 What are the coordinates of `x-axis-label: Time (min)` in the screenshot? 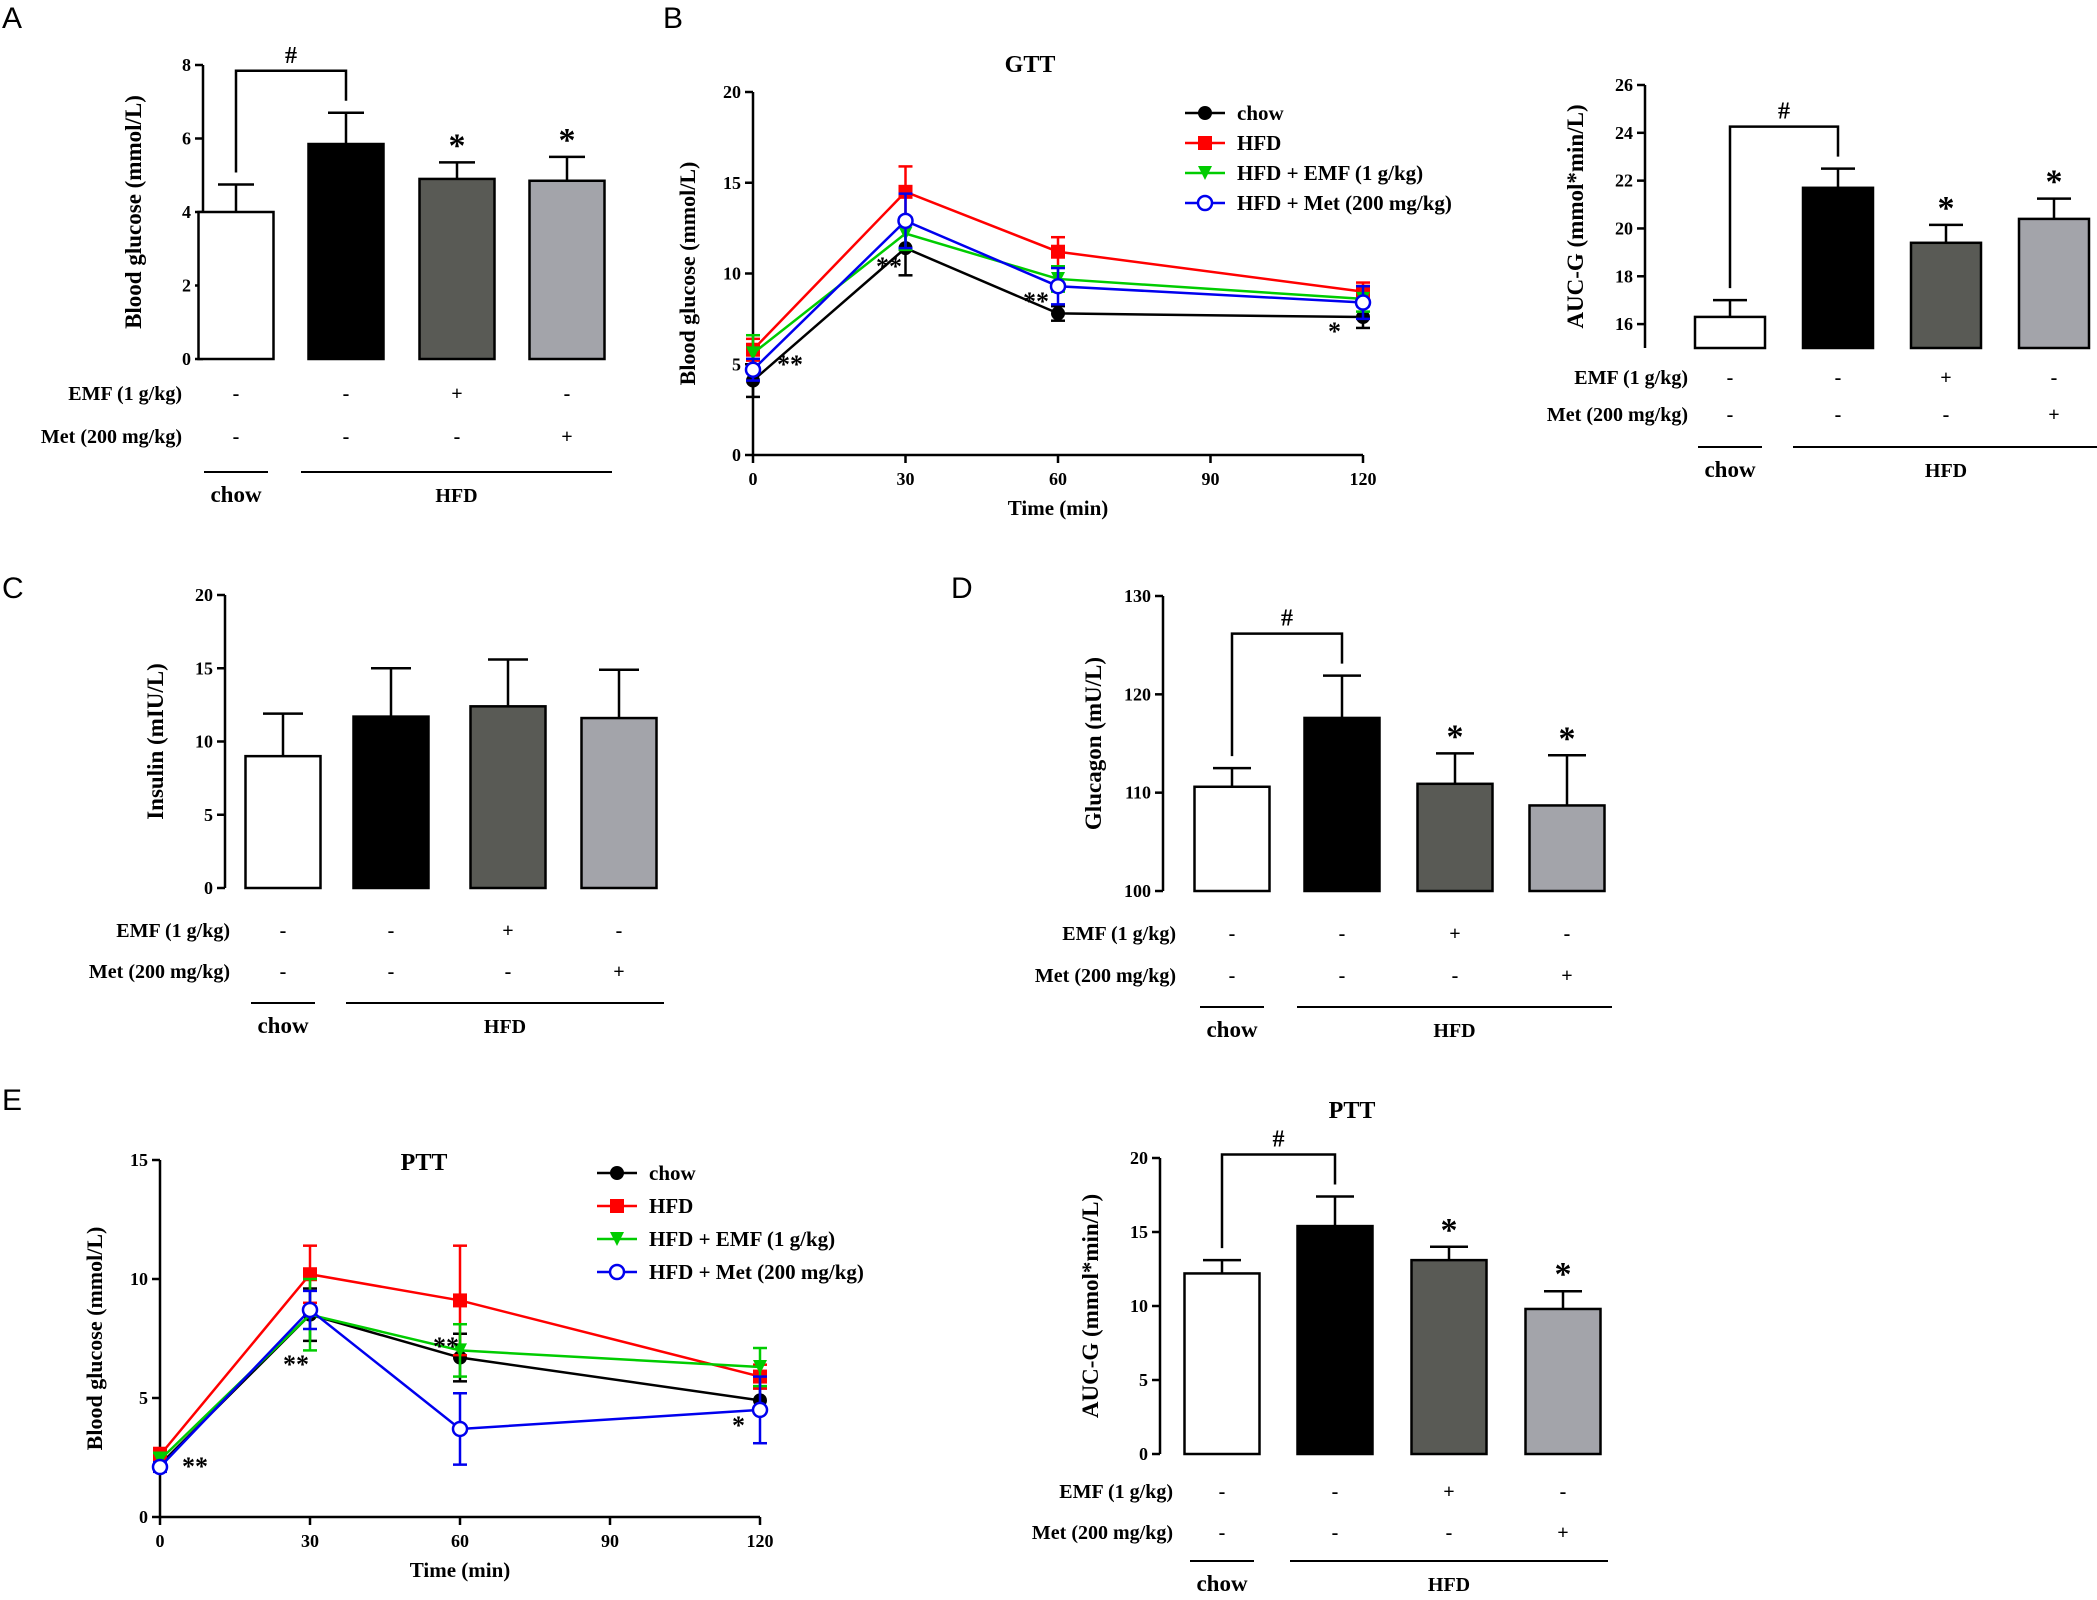 It's located at (460, 1570).